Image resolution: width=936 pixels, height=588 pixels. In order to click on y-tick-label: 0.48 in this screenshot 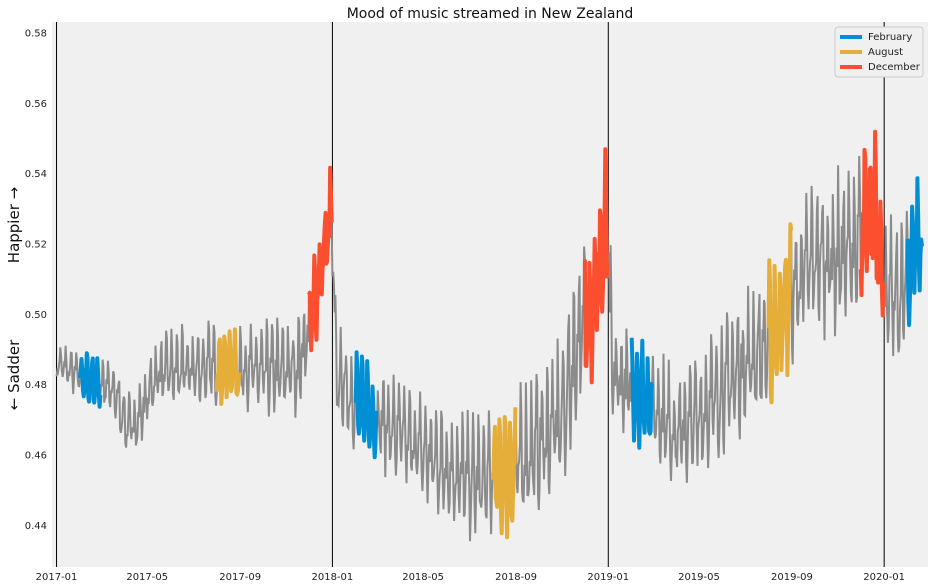, I will do `click(36, 385)`.